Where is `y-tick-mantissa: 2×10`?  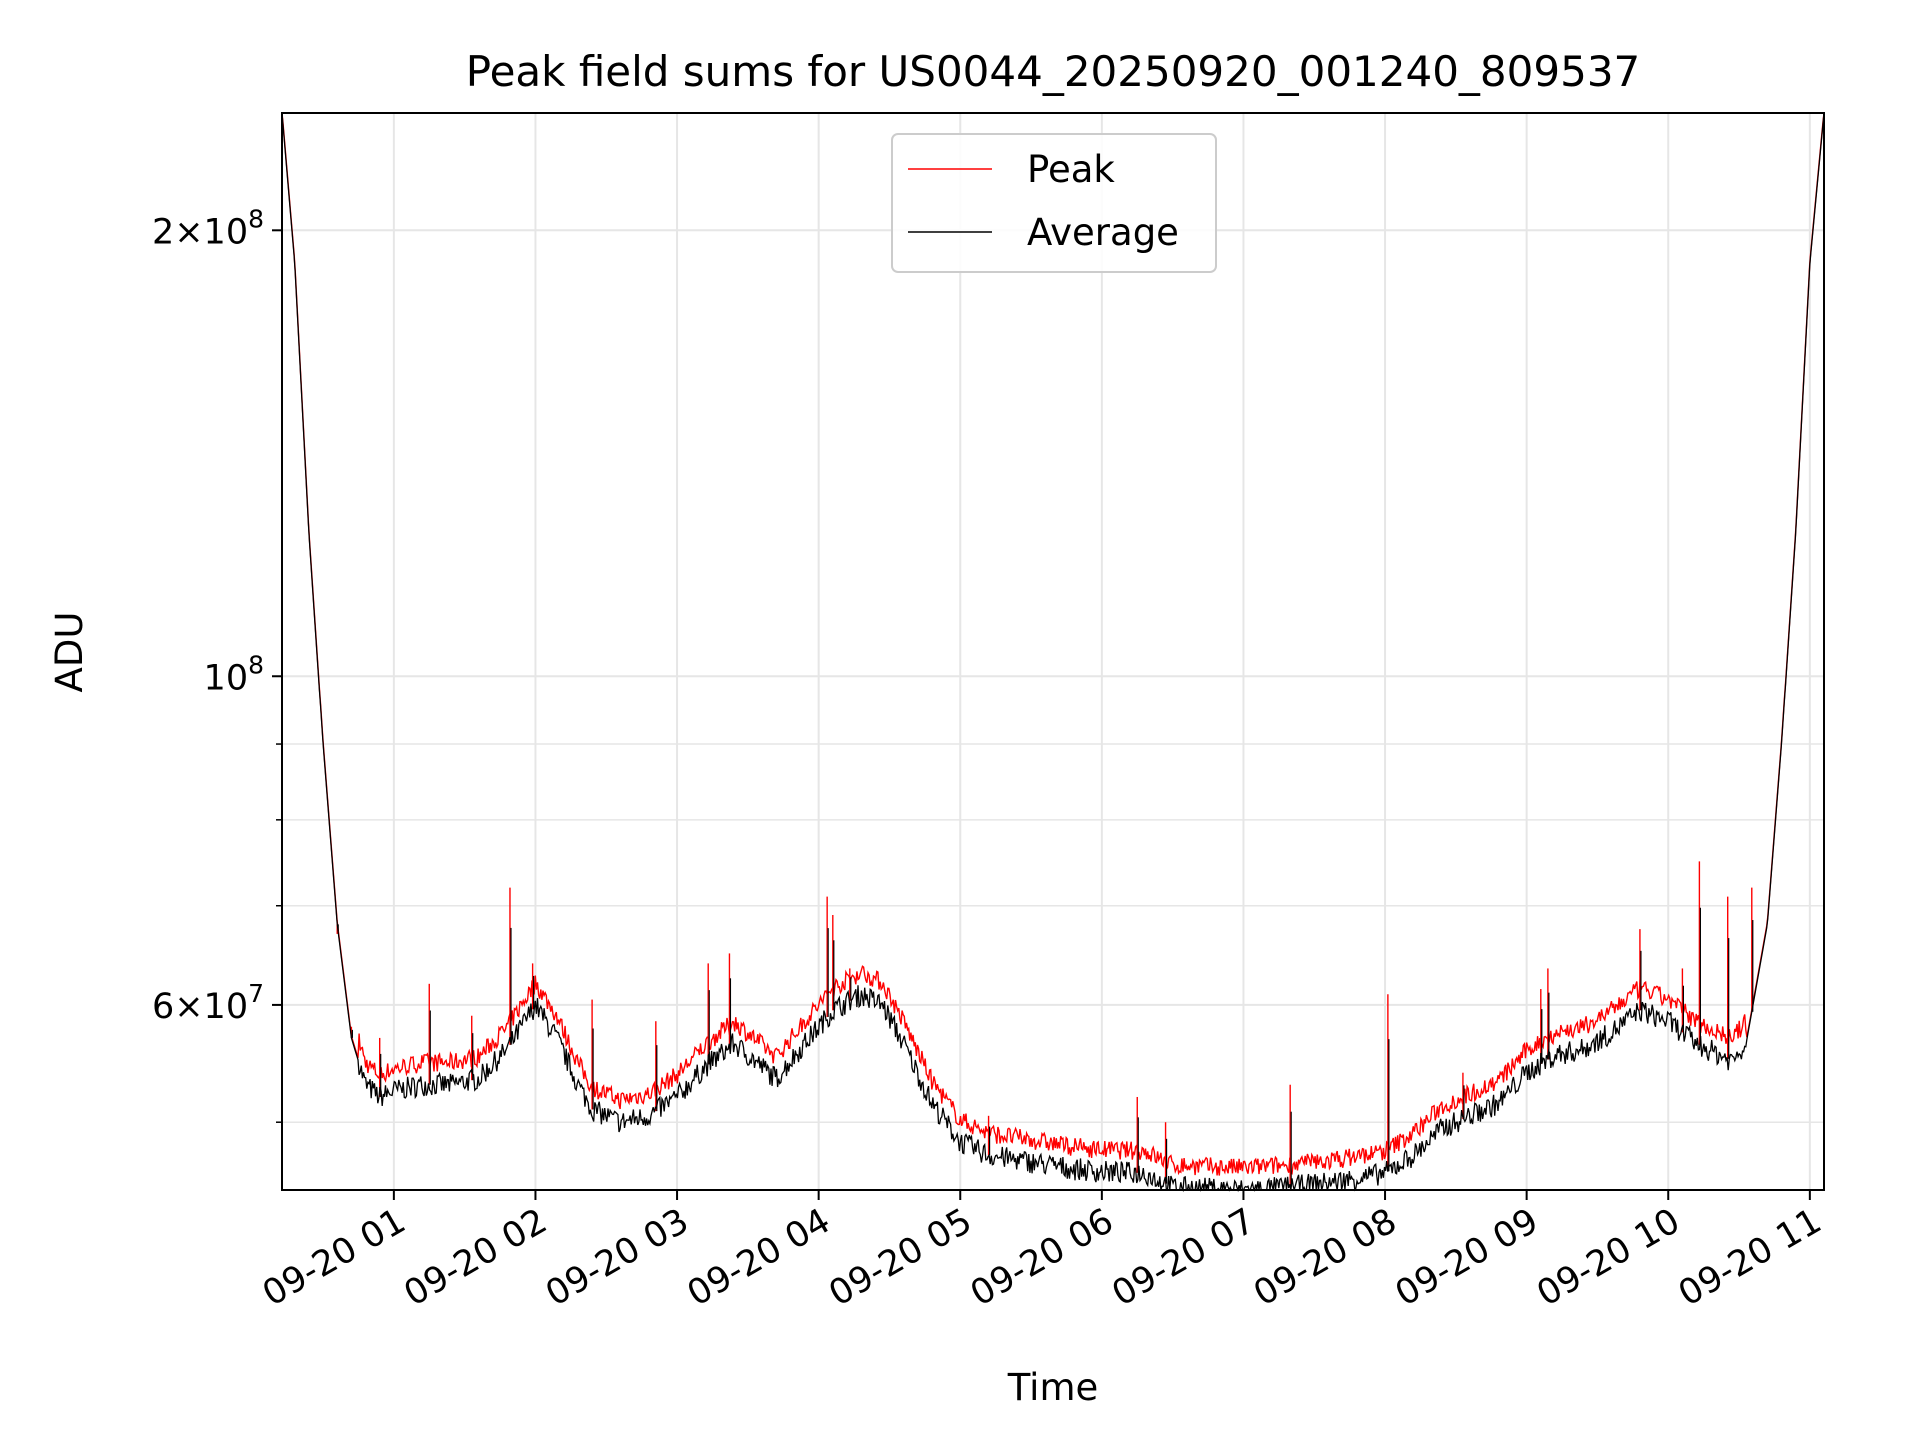
y-tick-mantissa: 2×10 is located at coordinates (200, 232).